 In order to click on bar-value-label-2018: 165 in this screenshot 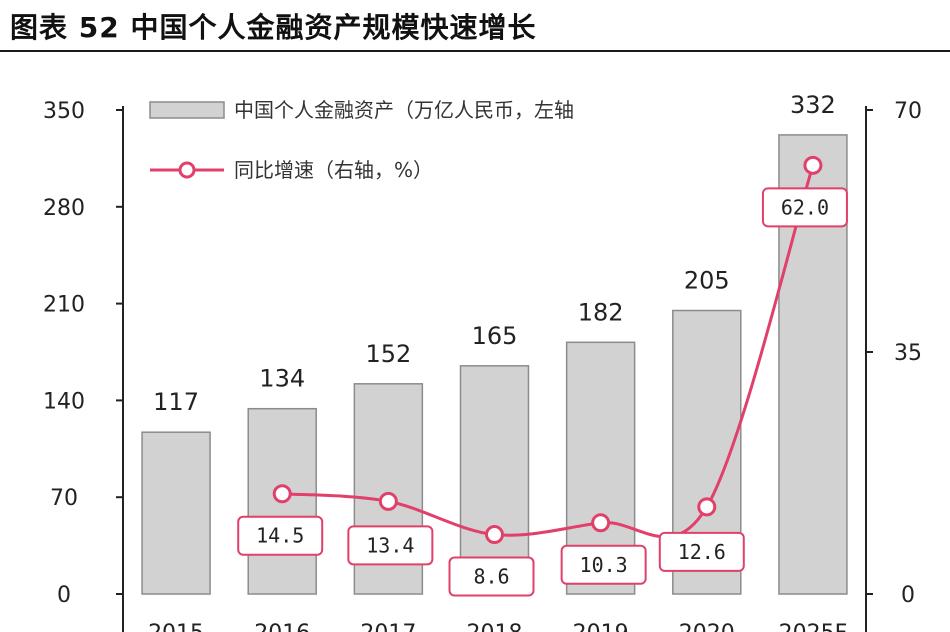, I will do `click(495, 336)`.